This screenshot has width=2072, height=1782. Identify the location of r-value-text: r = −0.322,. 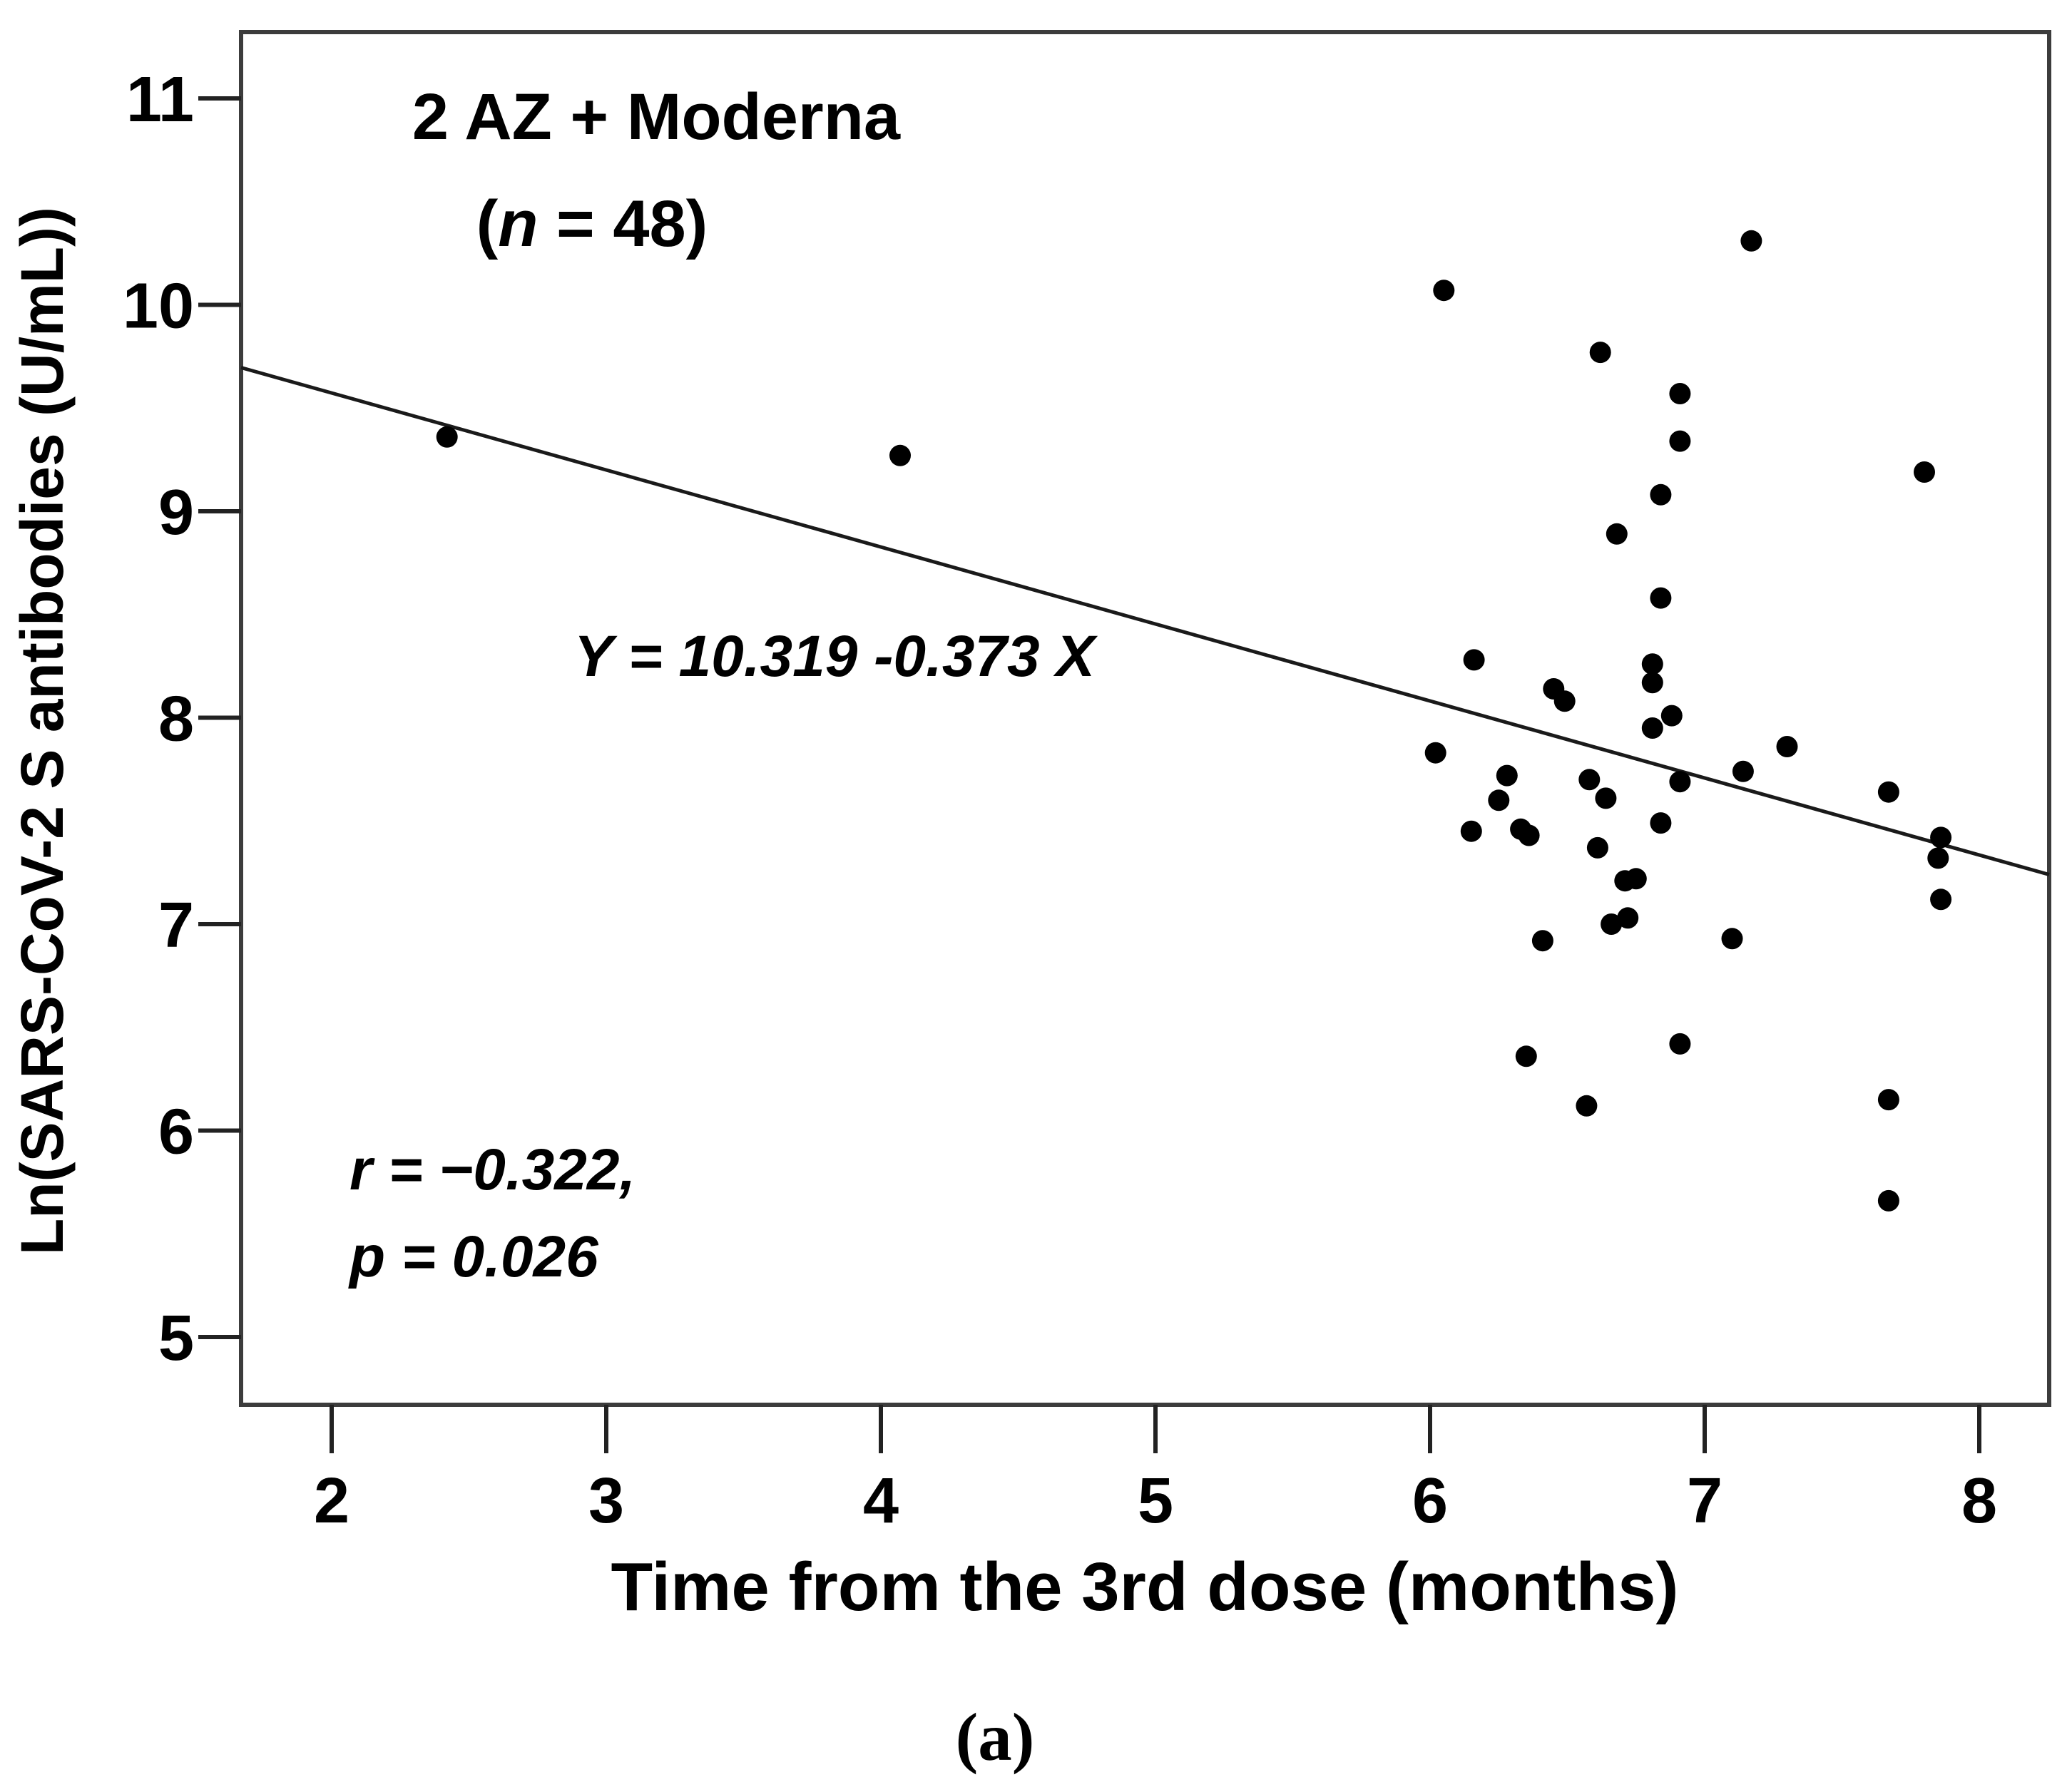
(493, 1169).